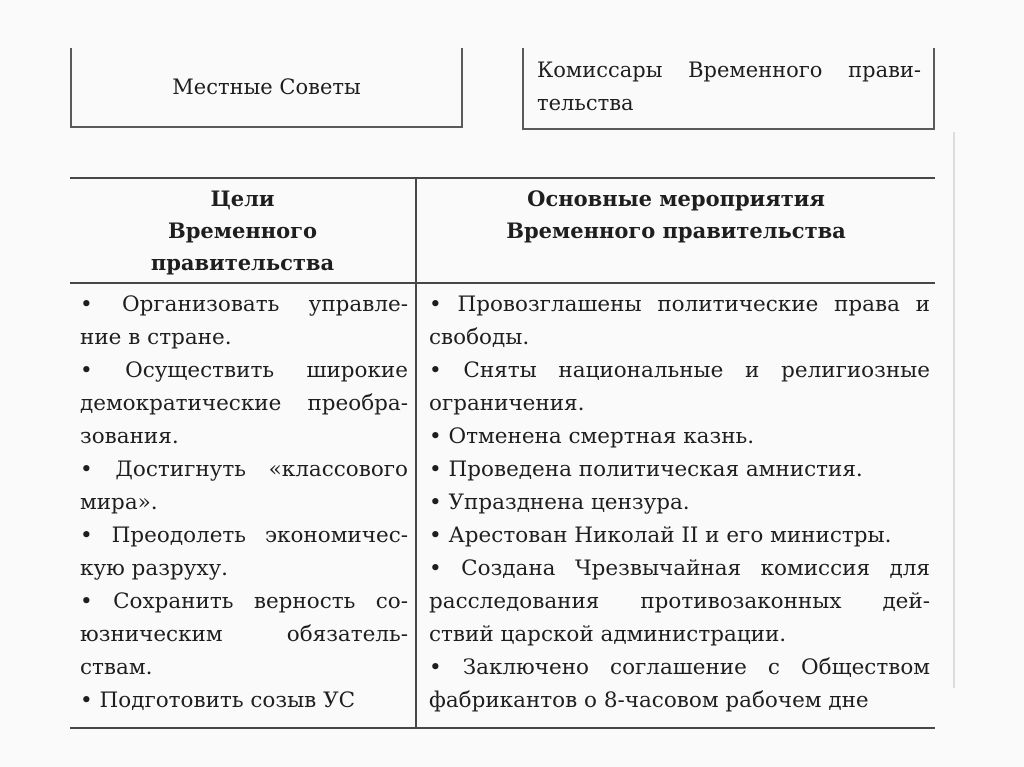 This screenshot has height=767, width=1024. I want to click on text-line: • Создана Чрезвычайная комиссия для, so click(679, 568).